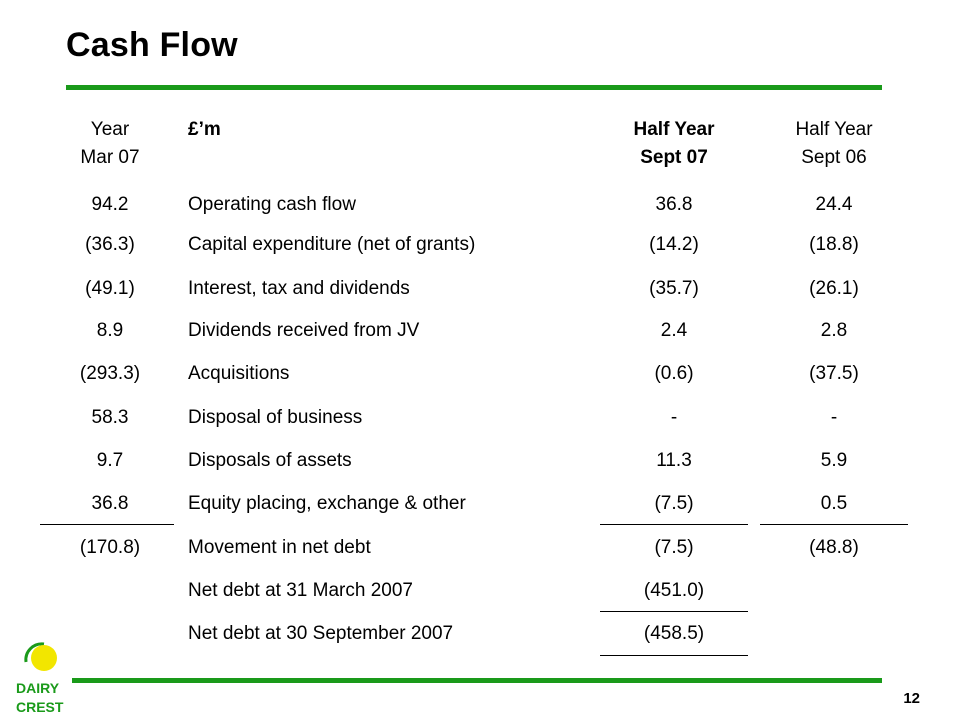 This screenshot has height=721, width=960. I want to click on rule-net-debt-open, so click(674, 611).